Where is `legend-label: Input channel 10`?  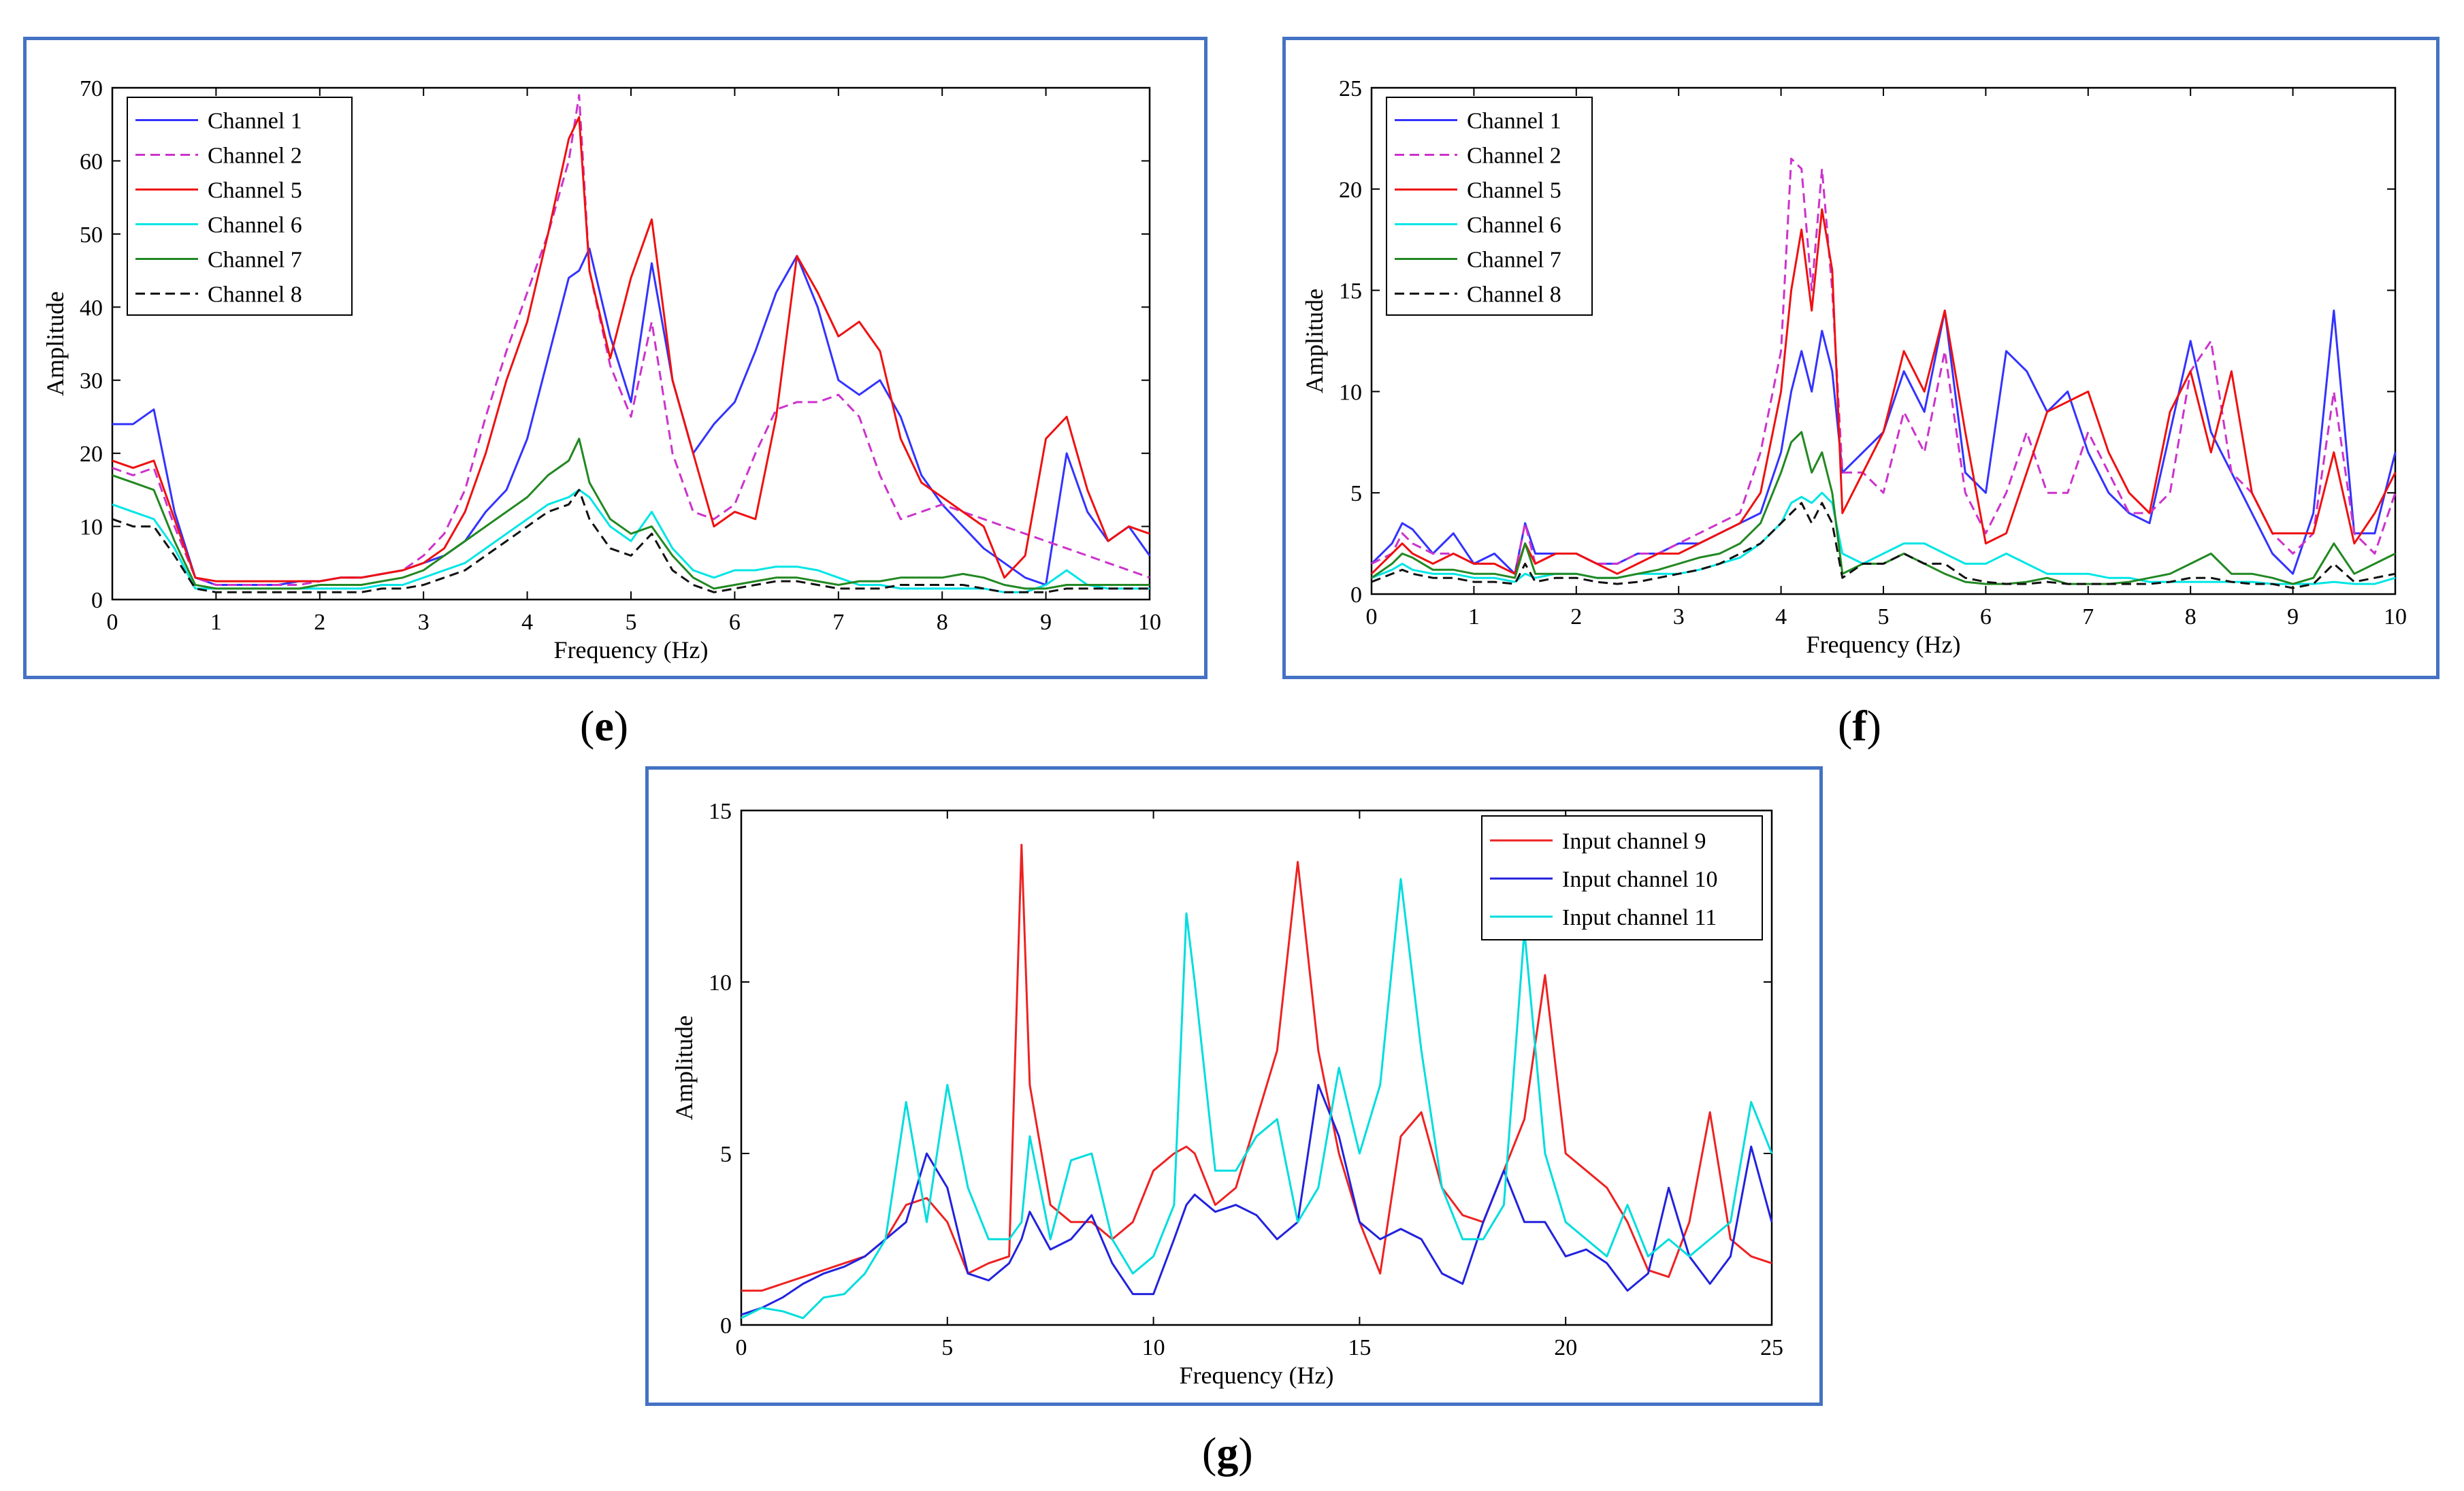 legend-label: Input channel 10 is located at coordinates (1640, 879).